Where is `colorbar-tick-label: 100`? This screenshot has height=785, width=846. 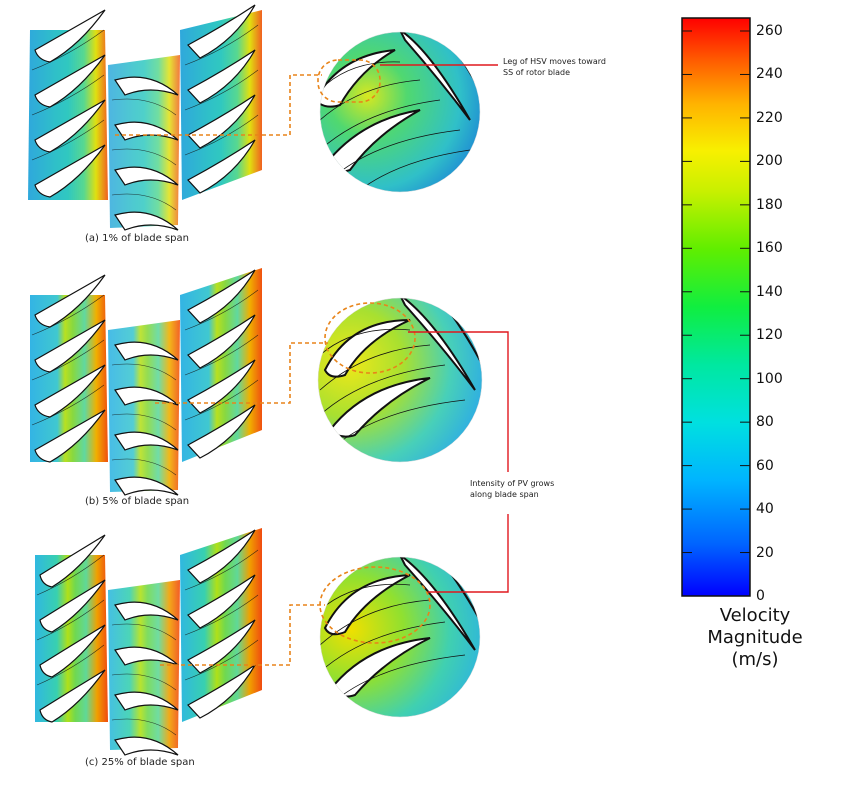 colorbar-tick-label: 100 is located at coordinates (769, 378).